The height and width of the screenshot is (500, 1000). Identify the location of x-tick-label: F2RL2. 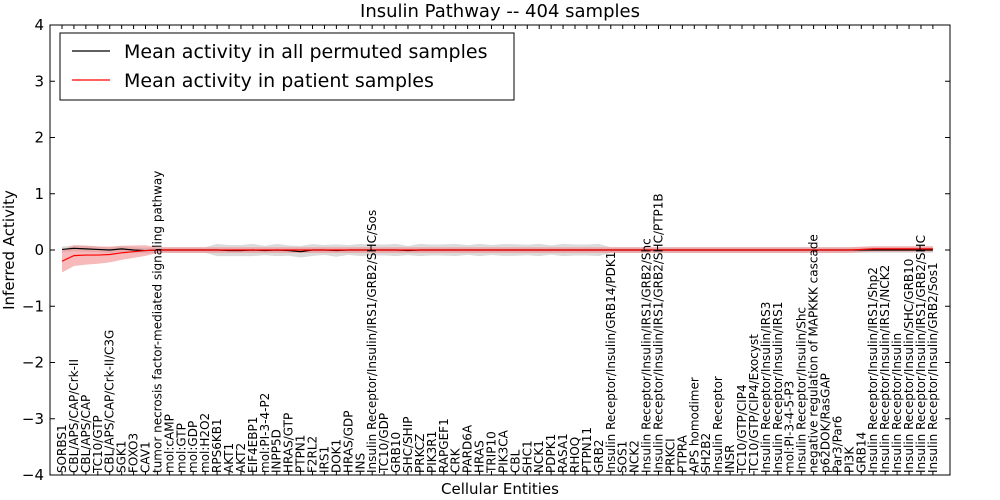
(313, 454).